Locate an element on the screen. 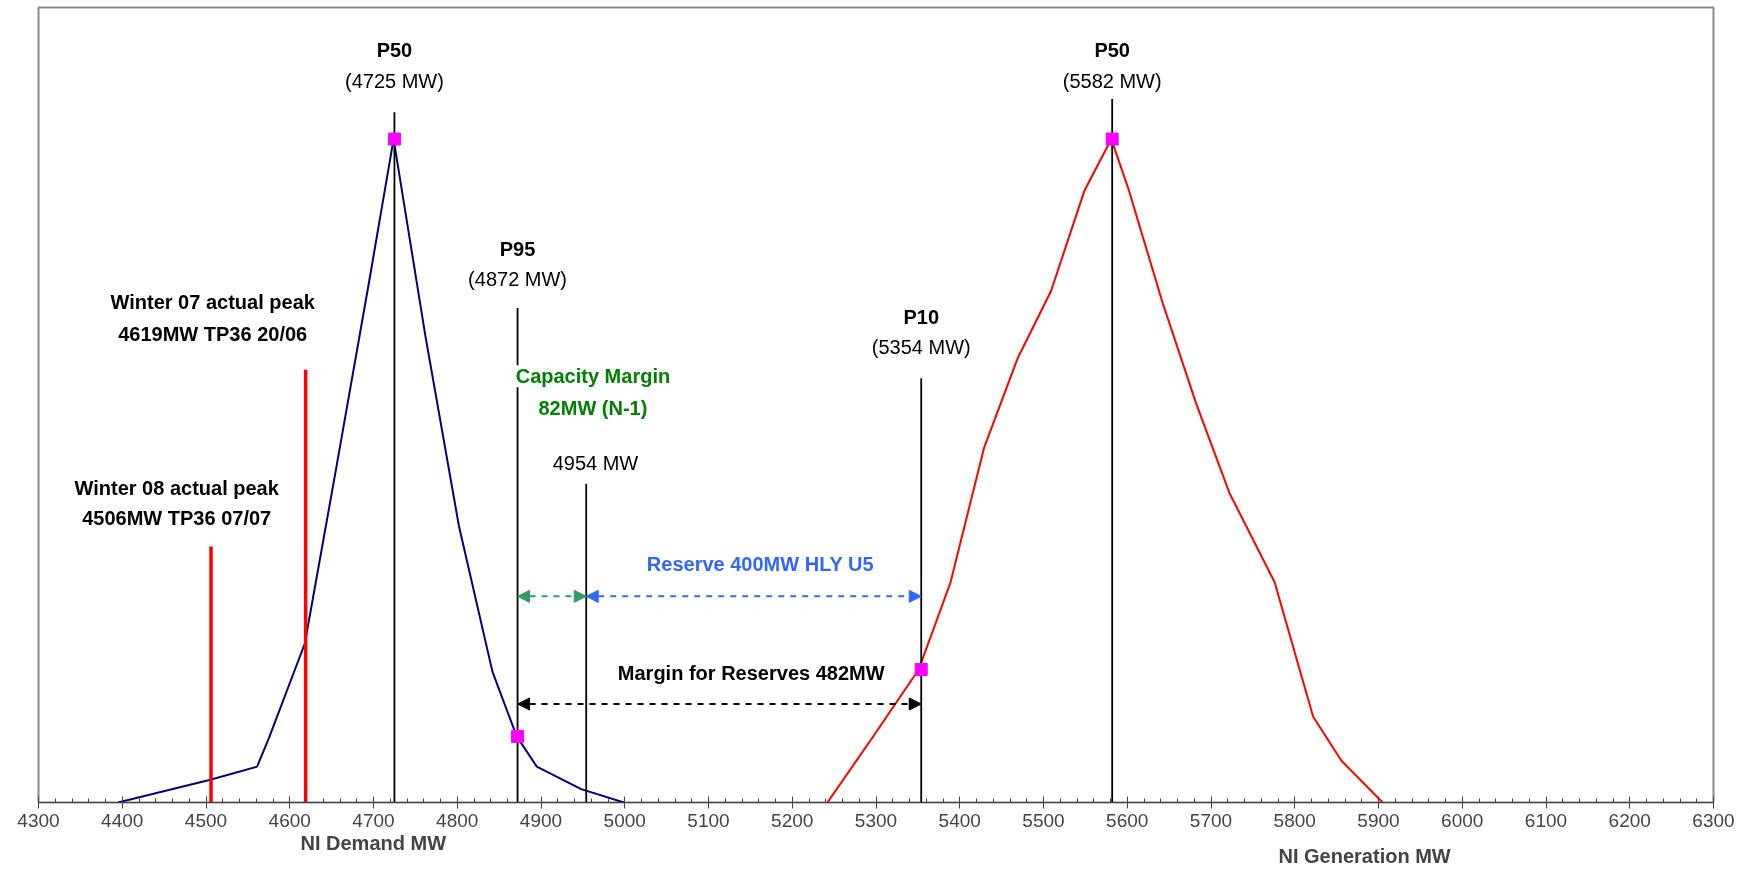 The height and width of the screenshot is (891, 1753). annotation: Capacity Margin is located at coordinates (593, 376).